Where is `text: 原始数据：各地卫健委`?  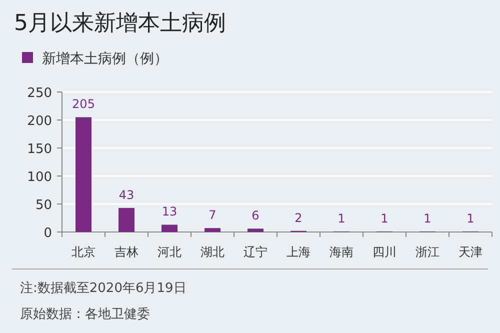 text: 原始数据：各地卫健委 is located at coordinates (85, 314).